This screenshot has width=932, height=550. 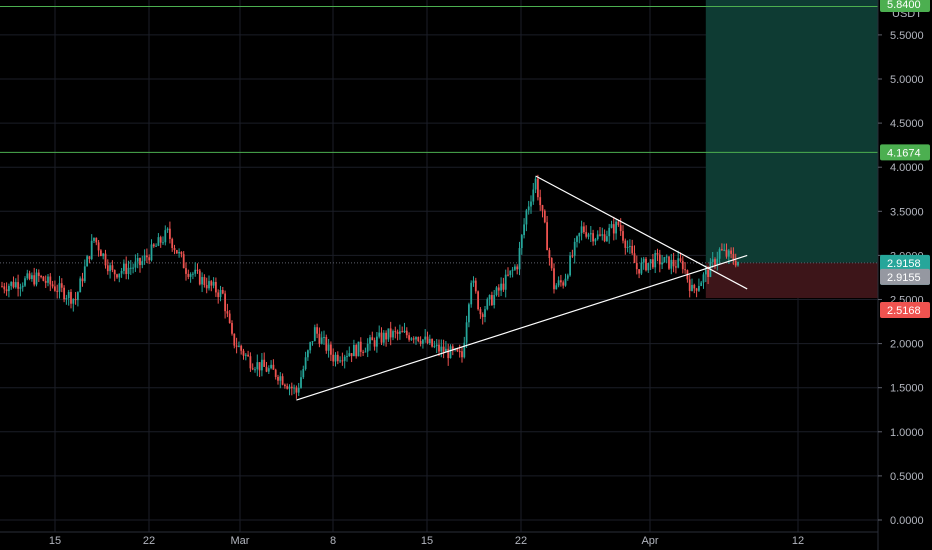 What do you see at coordinates (439, 539) in the screenshot?
I see `time-axis: 15 22 Mar 8 15 22 Apr 12` at bounding box center [439, 539].